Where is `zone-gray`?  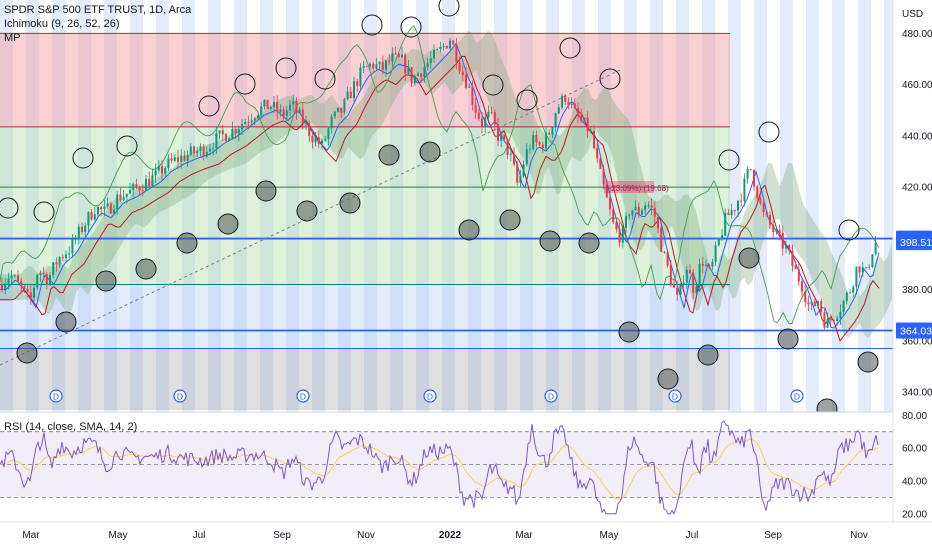
zone-gray is located at coordinates (365, 379).